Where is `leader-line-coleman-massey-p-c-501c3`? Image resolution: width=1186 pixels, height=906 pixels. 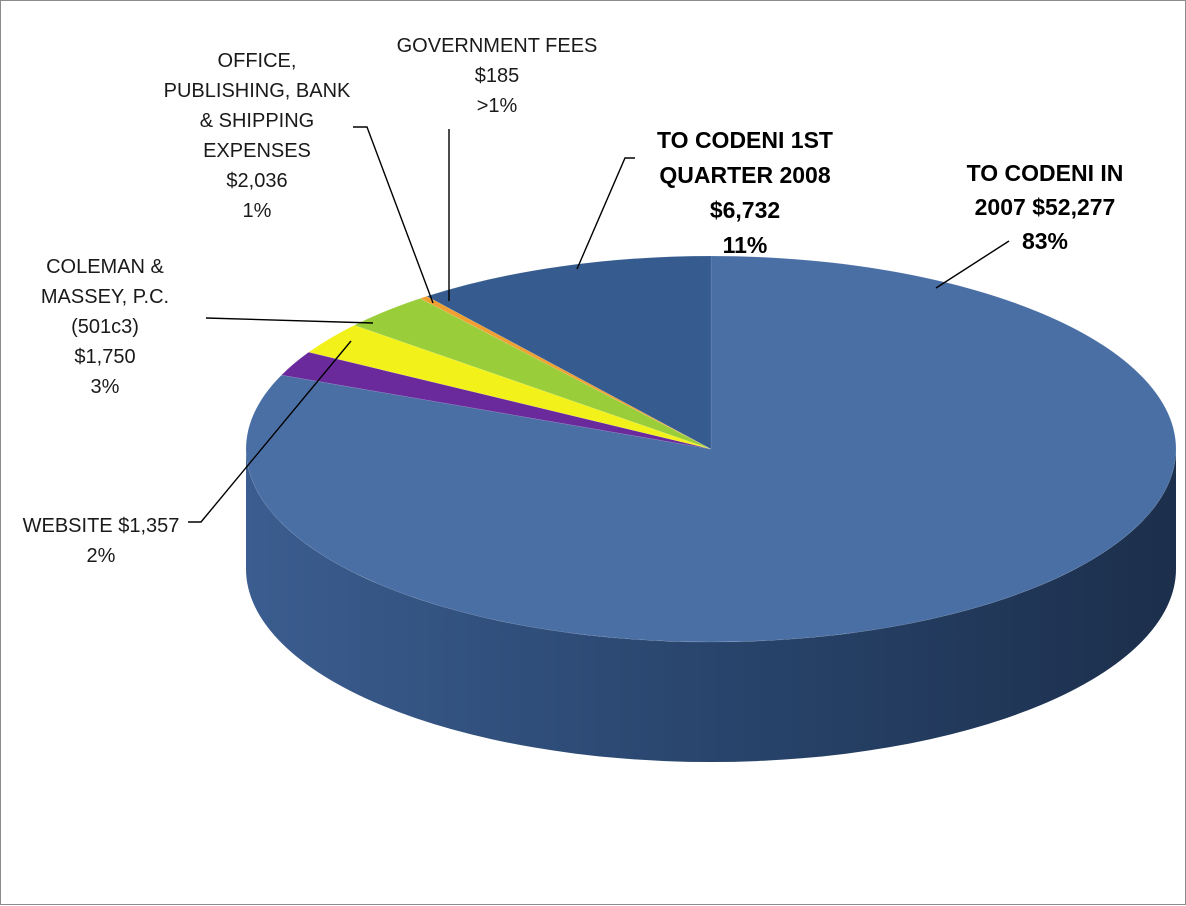
leader-line-coleman-massey-p-c-501c3 is located at coordinates (289, 320).